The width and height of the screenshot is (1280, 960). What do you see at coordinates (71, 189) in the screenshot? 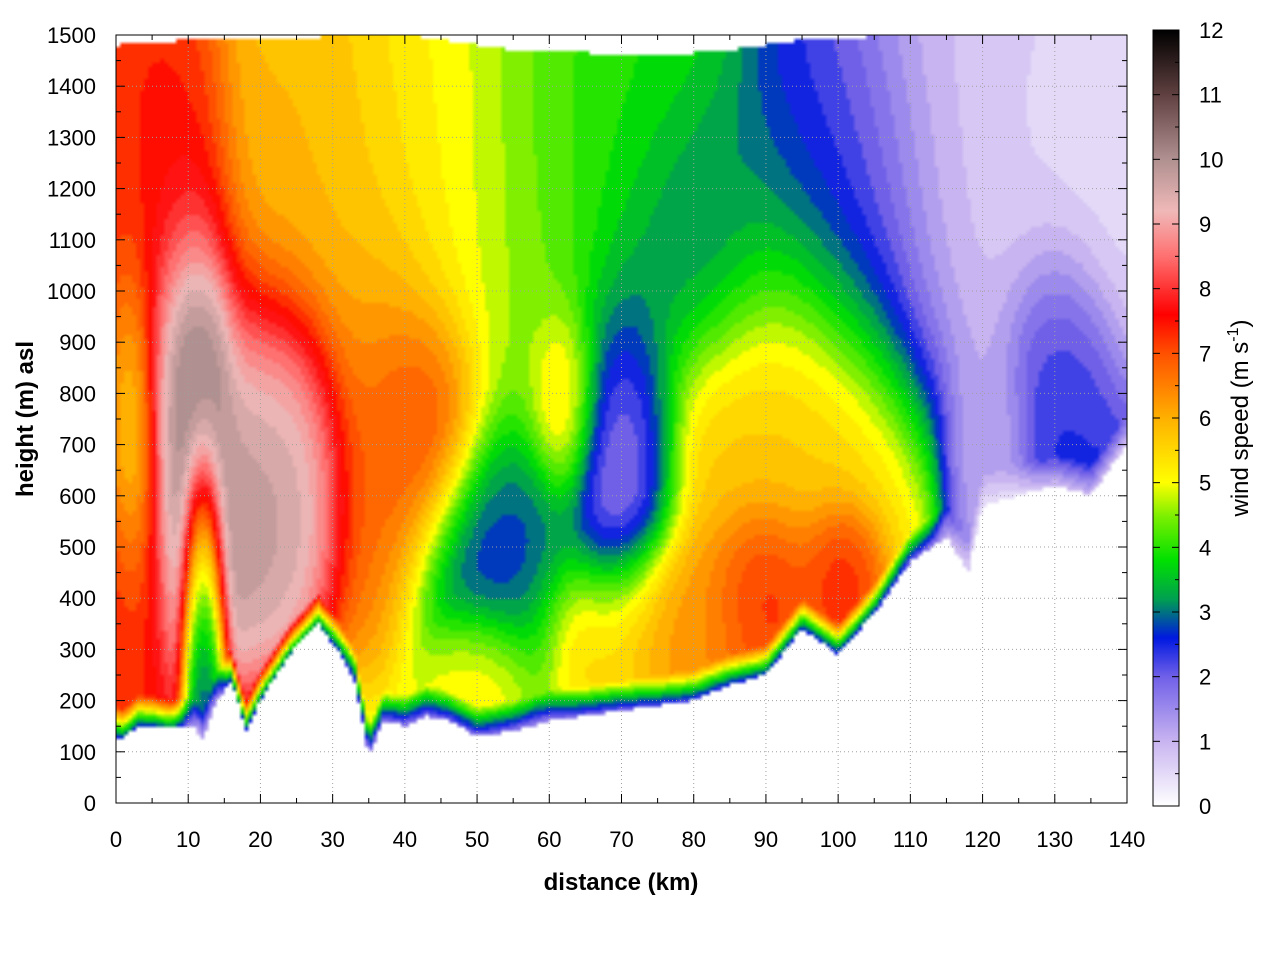
I see `y-tick-label: 1200` at bounding box center [71, 189].